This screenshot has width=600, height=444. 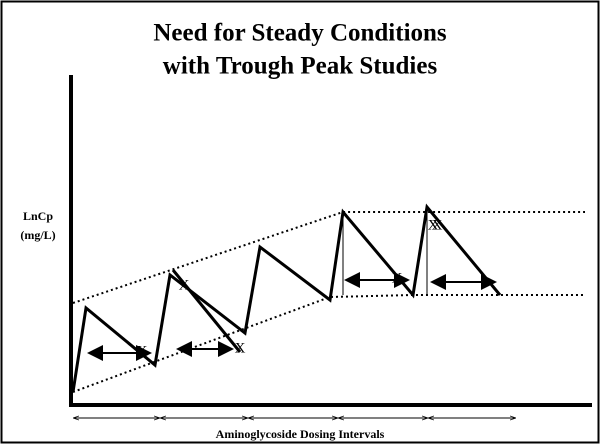 I want to click on y-axis-label: LnCp, so click(x=38, y=216).